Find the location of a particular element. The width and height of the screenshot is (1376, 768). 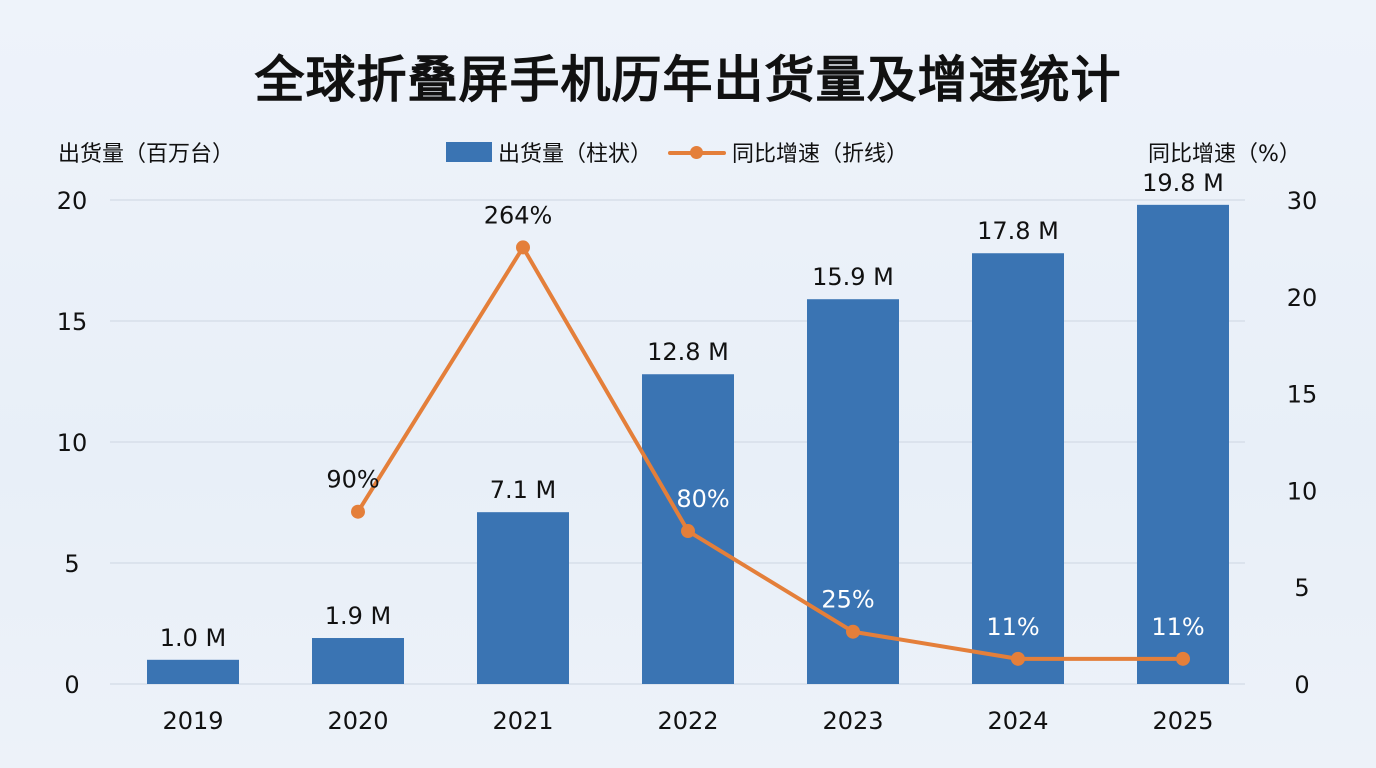

bar-value-label: 1.0 M is located at coordinates (193, 638).